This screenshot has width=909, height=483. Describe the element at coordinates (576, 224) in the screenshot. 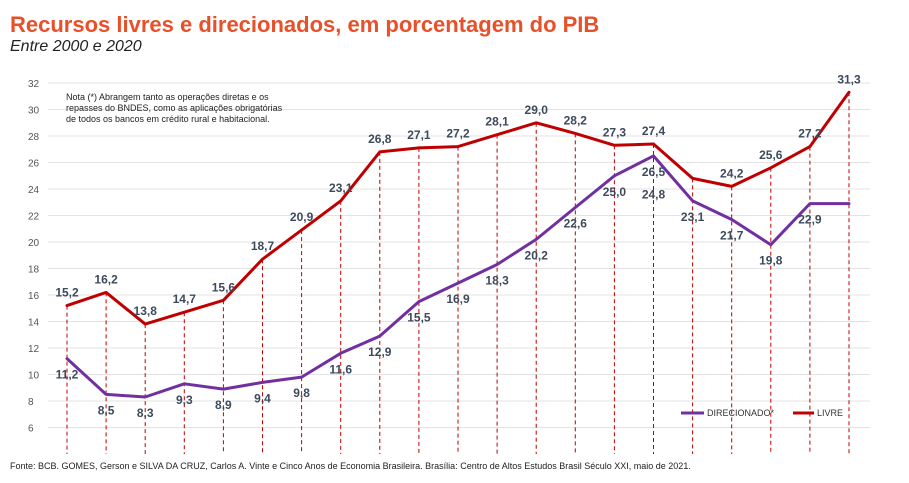

I see `data-label-direcionado: 22,6` at that location.